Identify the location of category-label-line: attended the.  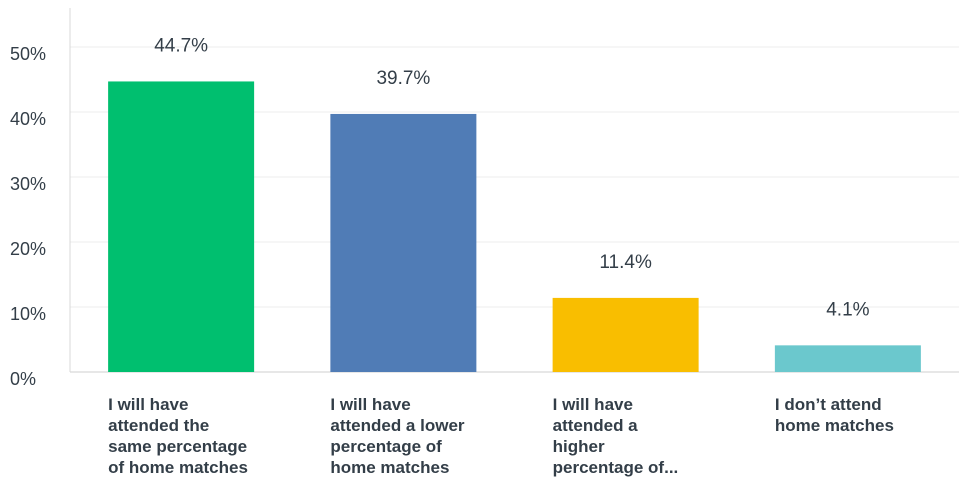
(159, 425).